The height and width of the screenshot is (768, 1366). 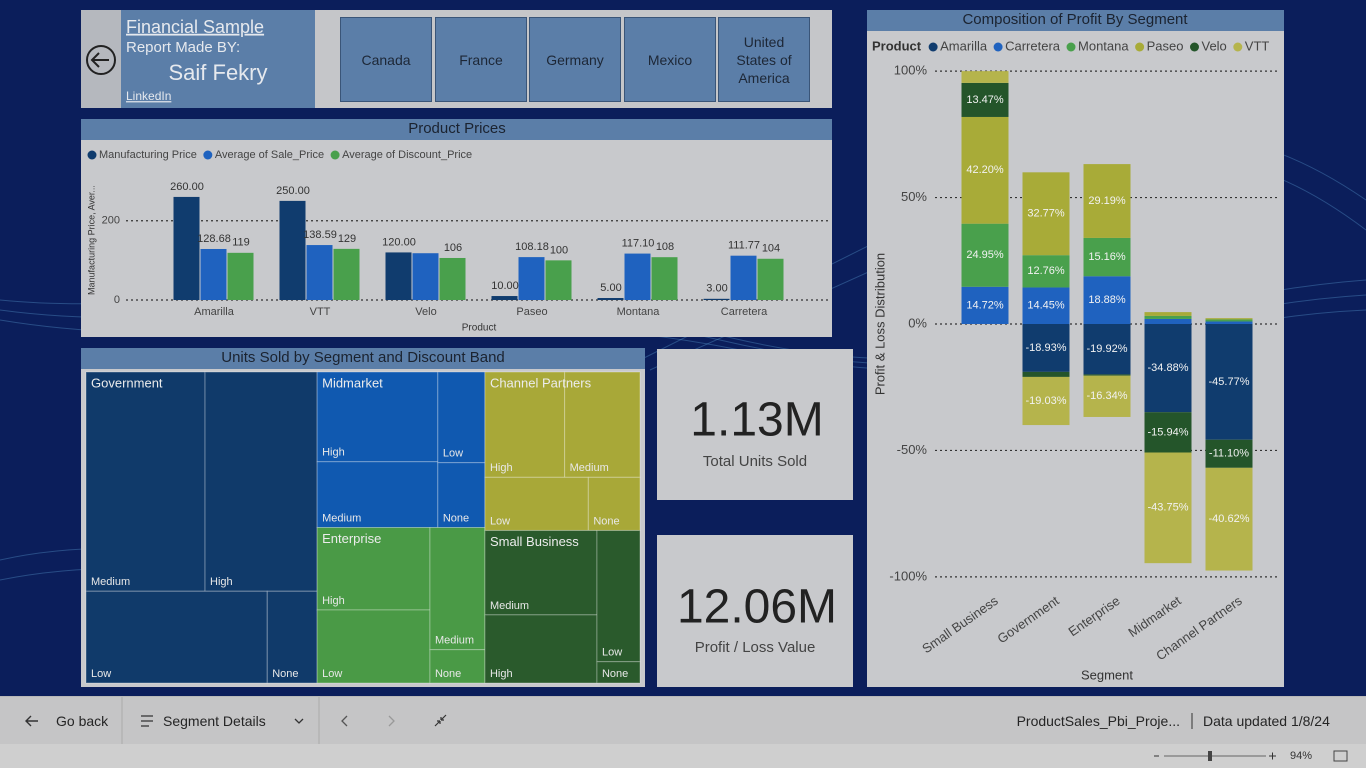 What do you see at coordinates (101, 60) in the screenshot?
I see `back-icon` at bounding box center [101, 60].